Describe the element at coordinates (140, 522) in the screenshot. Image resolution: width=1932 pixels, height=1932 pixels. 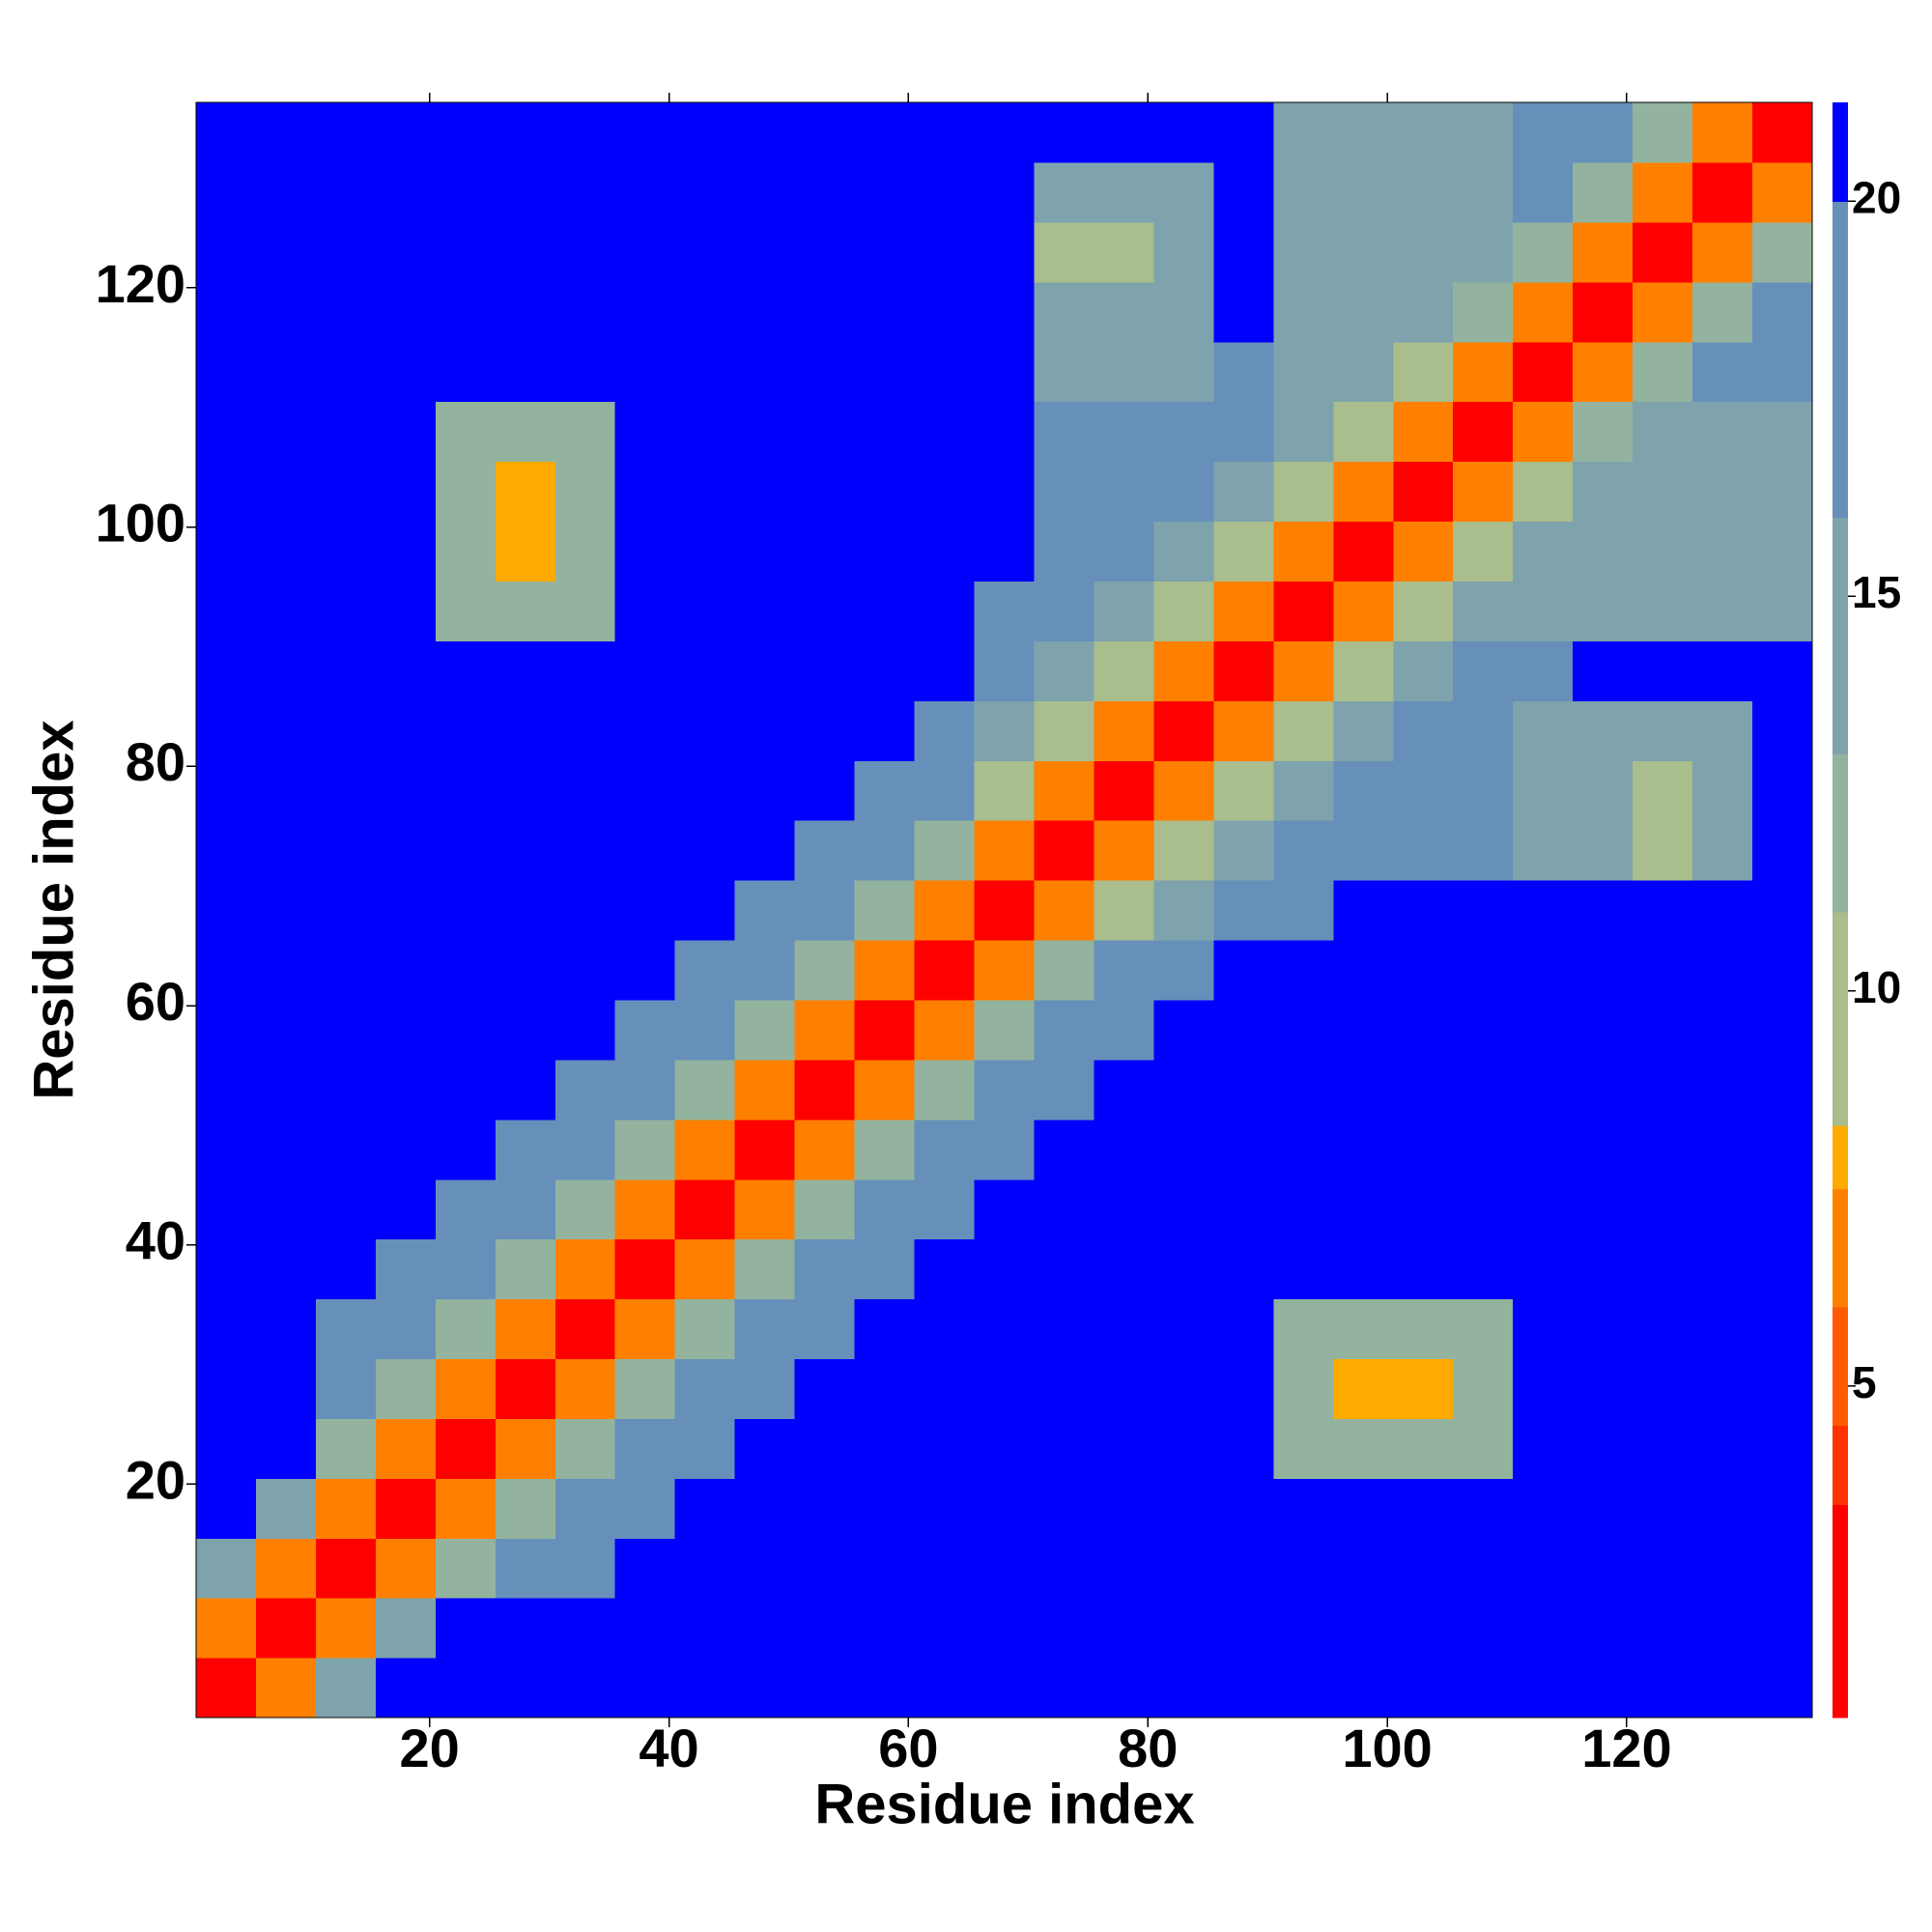
I see `y-tick-label: 100` at that location.